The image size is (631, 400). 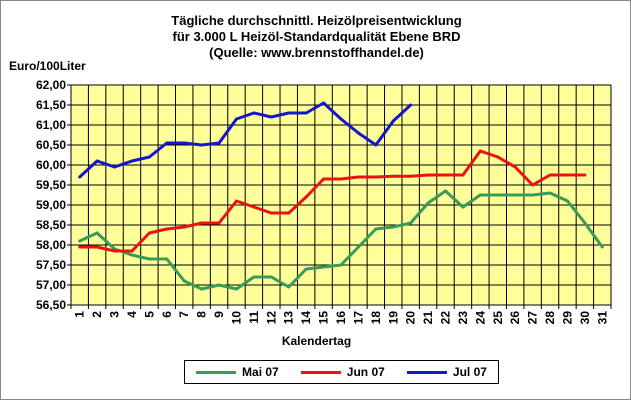 What do you see at coordinates (115, 314) in the screenshot?
I see `x-tick-label: 3` at bounding box center [115, 314].